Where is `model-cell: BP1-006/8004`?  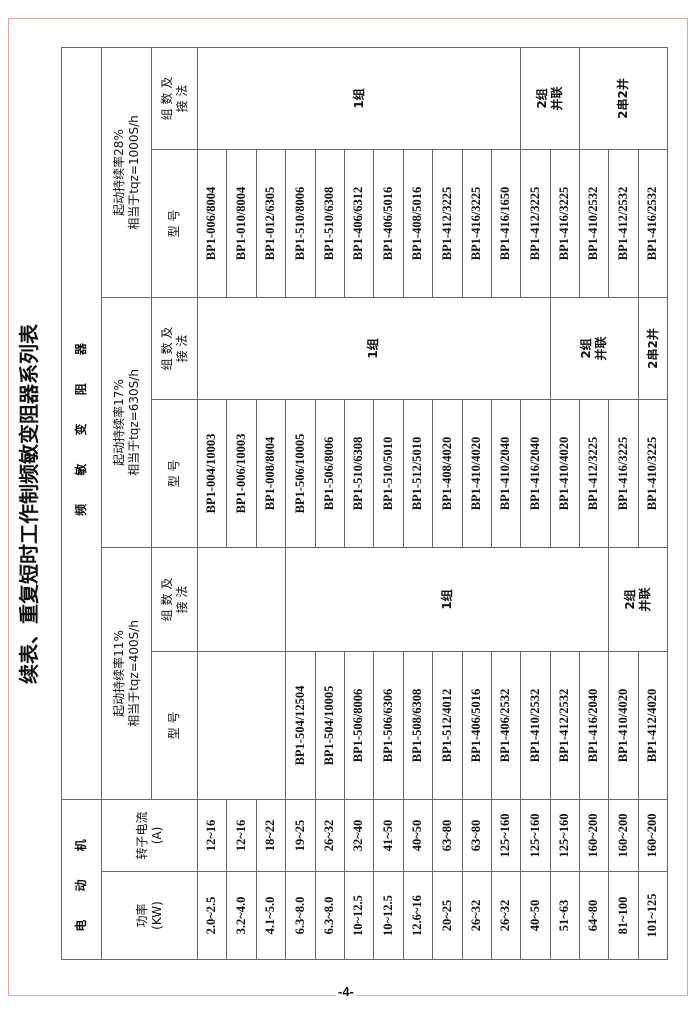 model-cell: BP1-006/8004 is located at coordinates (212, 223).